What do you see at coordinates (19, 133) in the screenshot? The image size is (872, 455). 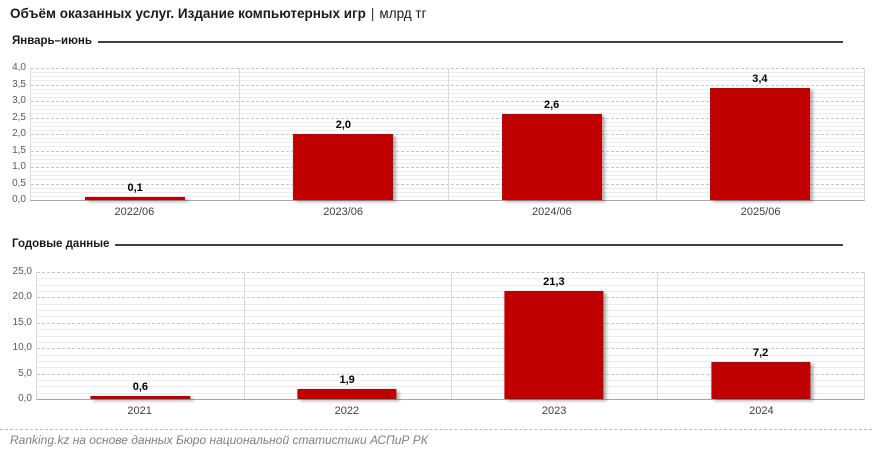 I see `y-tick-label: 2,0` at bounding box center [19, 133].